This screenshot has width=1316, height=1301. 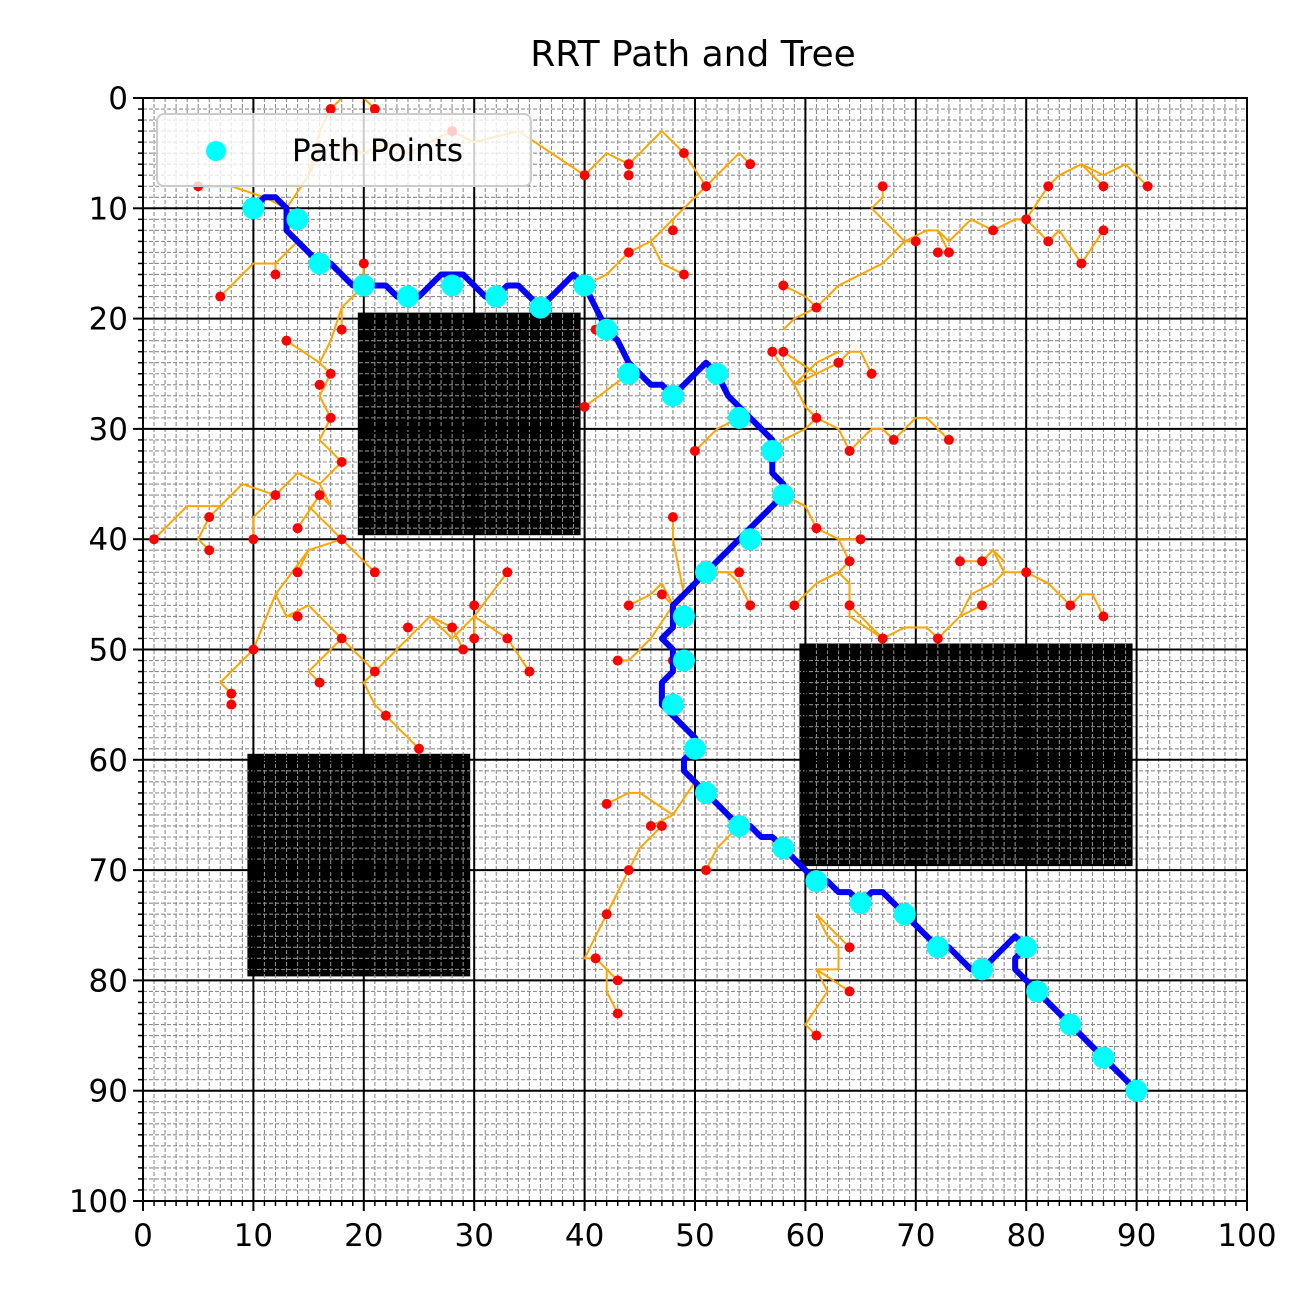 I want to click on x-tick-label: 50, so click(x=694, y=1236).